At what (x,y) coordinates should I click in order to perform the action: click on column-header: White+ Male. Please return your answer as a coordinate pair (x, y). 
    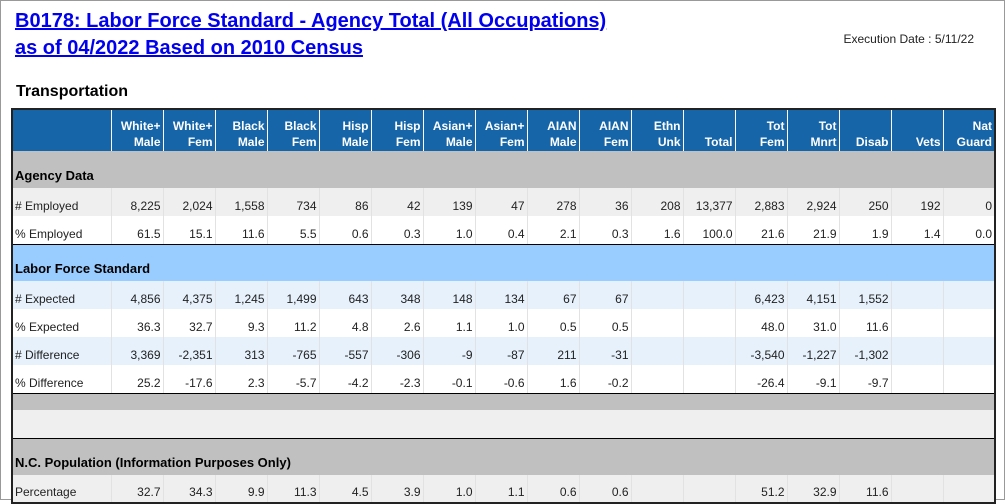
    Looking at the image, I should click on (137, 130).